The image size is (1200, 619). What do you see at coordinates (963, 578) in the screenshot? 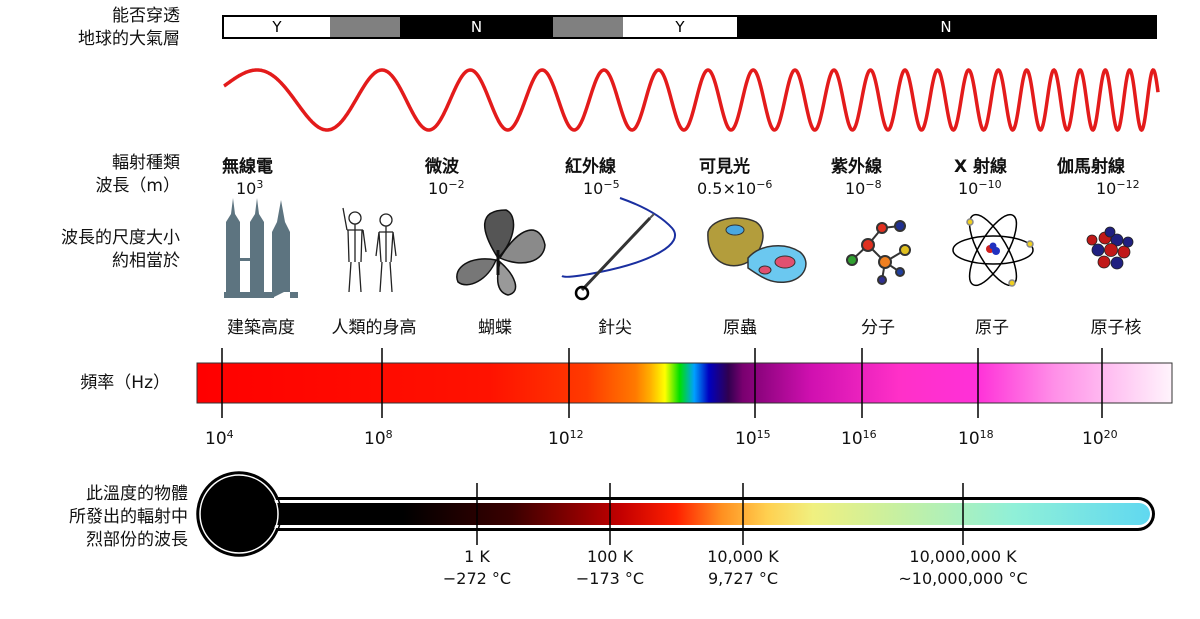
I see `temp-10000000k-celsius: ~10,000,000 °C` at bounding box center [963, 578].